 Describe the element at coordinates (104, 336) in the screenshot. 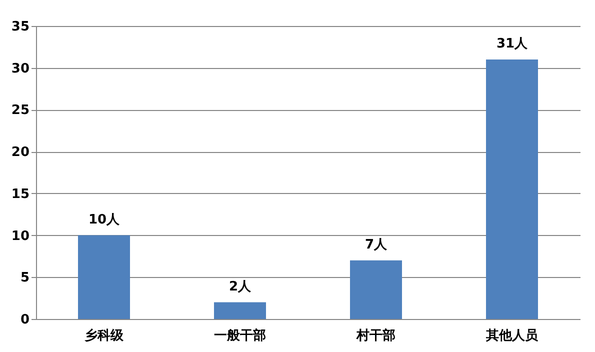

I see `x-tick-label: 乡科级` at that location.